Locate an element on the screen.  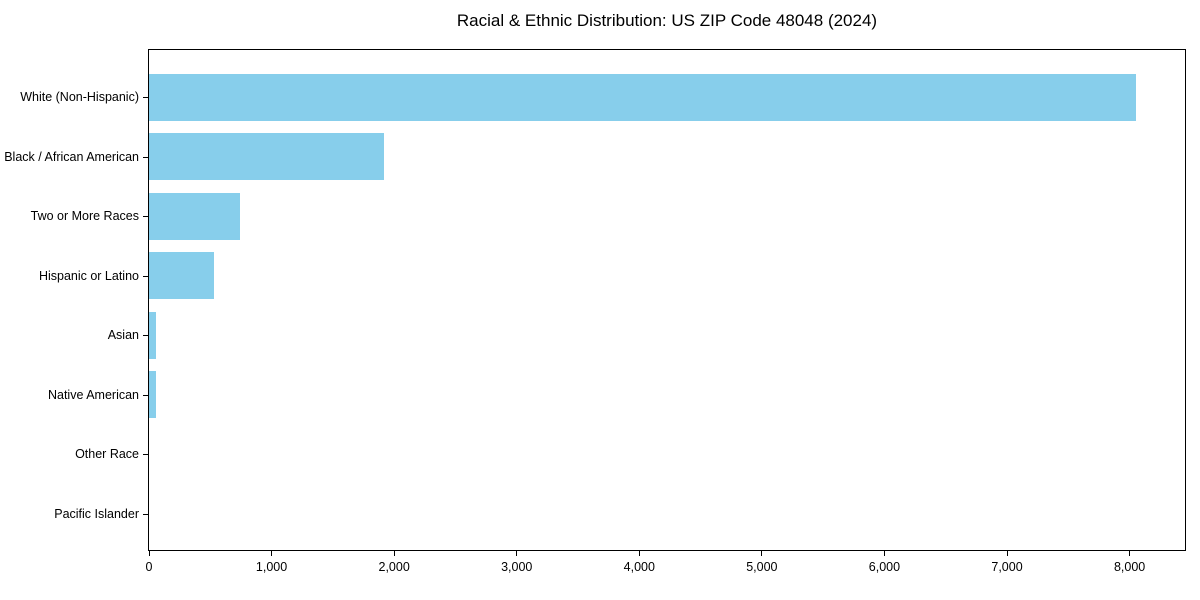
x-tick-label: 2,000 is located at coordinates (394, 567).